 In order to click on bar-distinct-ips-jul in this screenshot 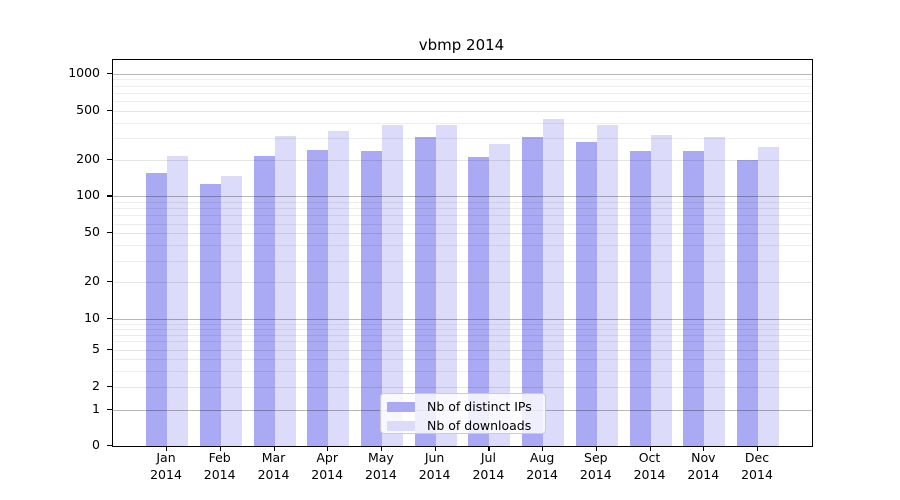, I will do `click(479, 301)`.